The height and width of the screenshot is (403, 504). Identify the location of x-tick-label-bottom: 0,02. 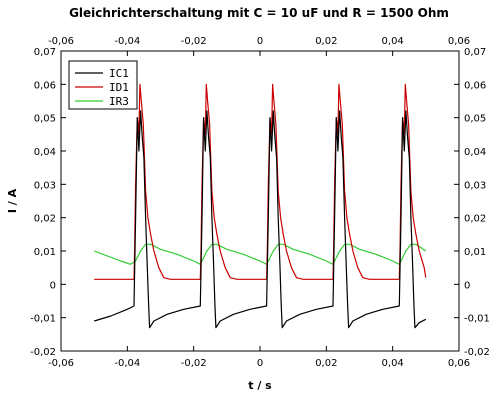
(326, 363).